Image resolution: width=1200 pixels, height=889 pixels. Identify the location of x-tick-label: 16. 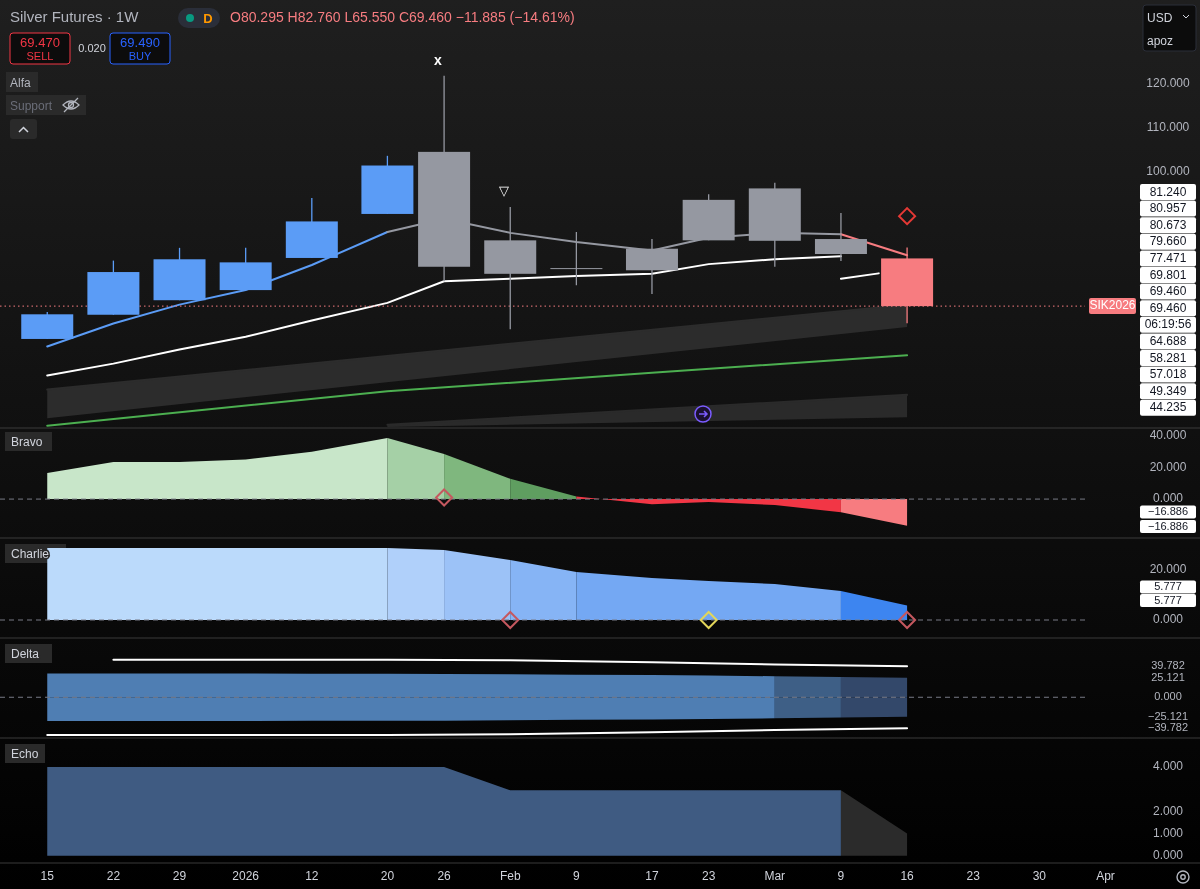
(907, 876).